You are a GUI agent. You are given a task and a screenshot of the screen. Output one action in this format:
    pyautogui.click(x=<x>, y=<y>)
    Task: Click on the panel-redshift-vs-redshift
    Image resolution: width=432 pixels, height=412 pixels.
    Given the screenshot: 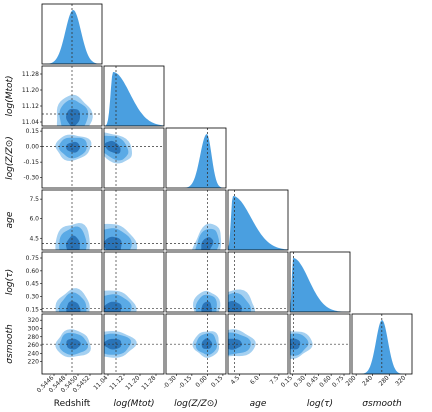 What is the action you would take?
    pyautogui.click(x=72, y=34)
    